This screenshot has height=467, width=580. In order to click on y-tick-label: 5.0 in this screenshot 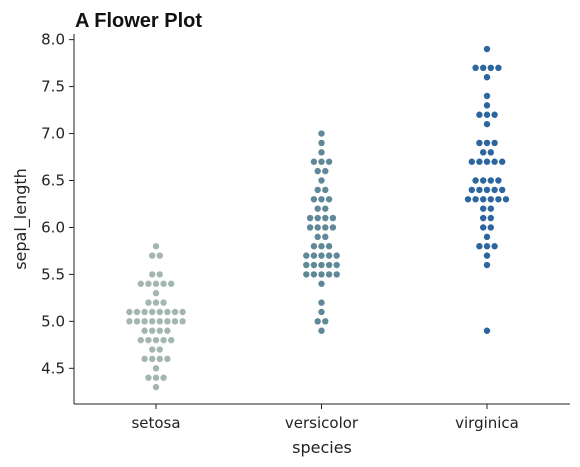, I will do `click(53, 321)`.